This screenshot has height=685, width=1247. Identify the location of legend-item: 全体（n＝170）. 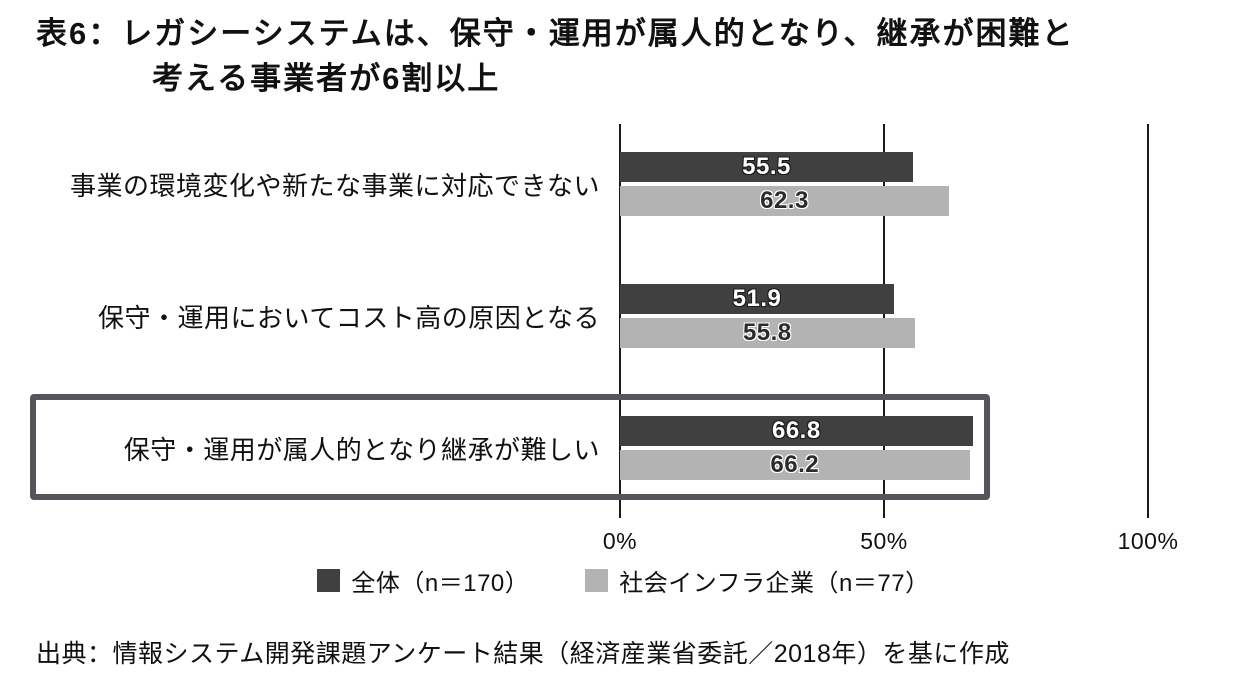
(423, 580).